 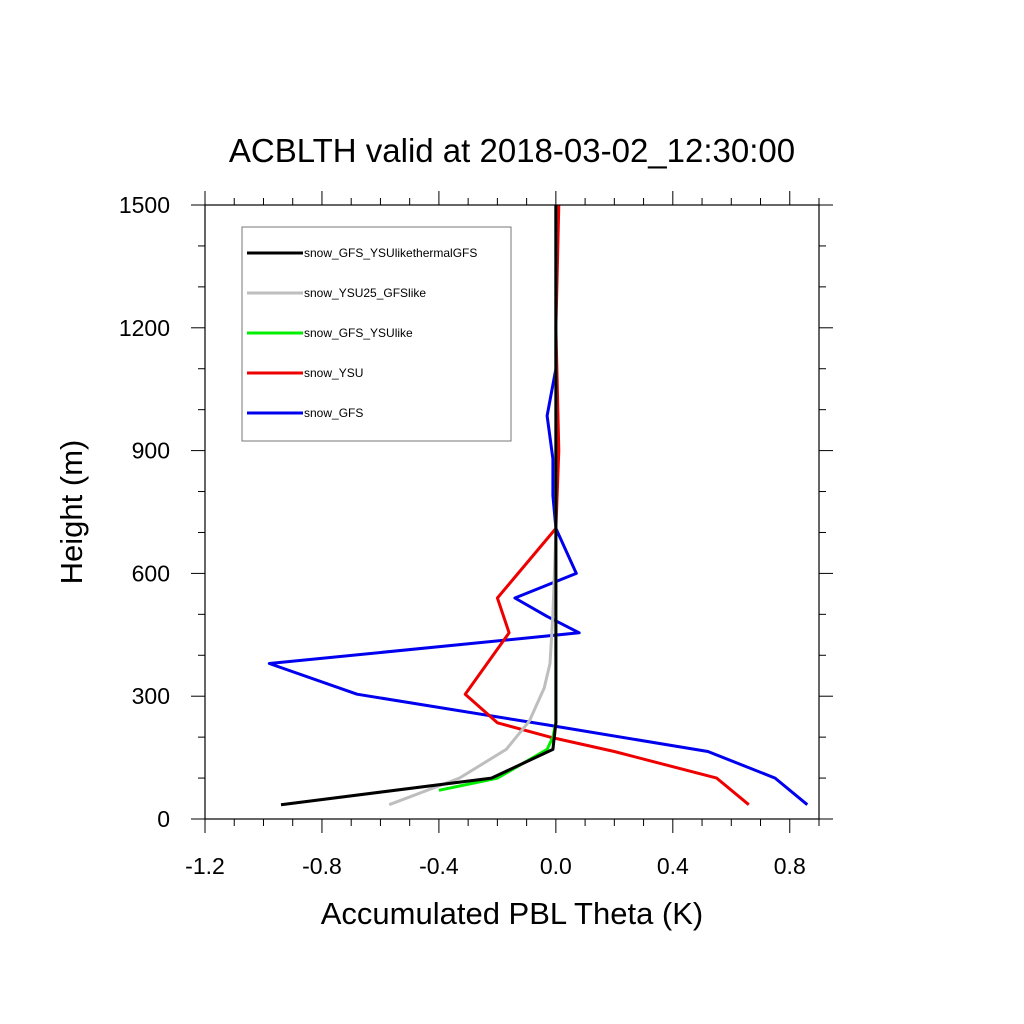 I want to click on x-tick-label: 0.4, so click(x=673, y=866).